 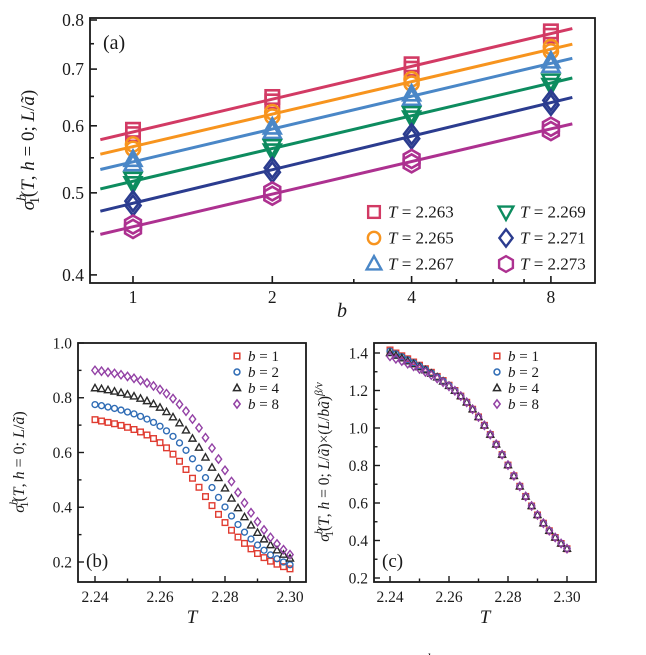 What do you see at coordinates (62, 562) in the screenshot?
I see `y-tick-label: 0.2` at bounding box center [62, 562].